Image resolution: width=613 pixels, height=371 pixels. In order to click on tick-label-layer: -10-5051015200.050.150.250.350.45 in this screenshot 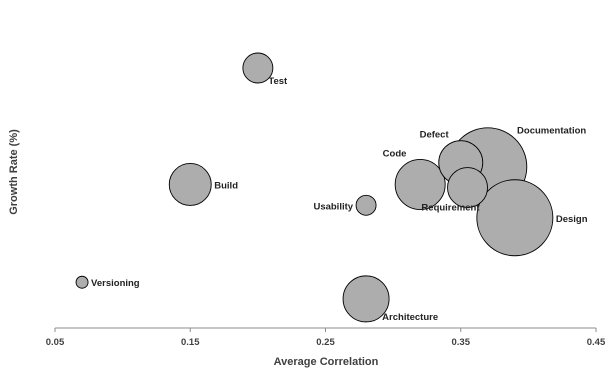, I will do `click(326, 342)`.